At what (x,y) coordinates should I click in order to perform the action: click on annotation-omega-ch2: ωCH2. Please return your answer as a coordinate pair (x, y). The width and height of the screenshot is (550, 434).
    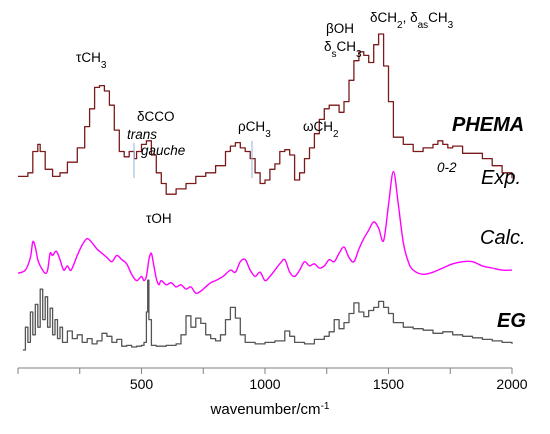
    Looking at the image, I should click on (321, 129).